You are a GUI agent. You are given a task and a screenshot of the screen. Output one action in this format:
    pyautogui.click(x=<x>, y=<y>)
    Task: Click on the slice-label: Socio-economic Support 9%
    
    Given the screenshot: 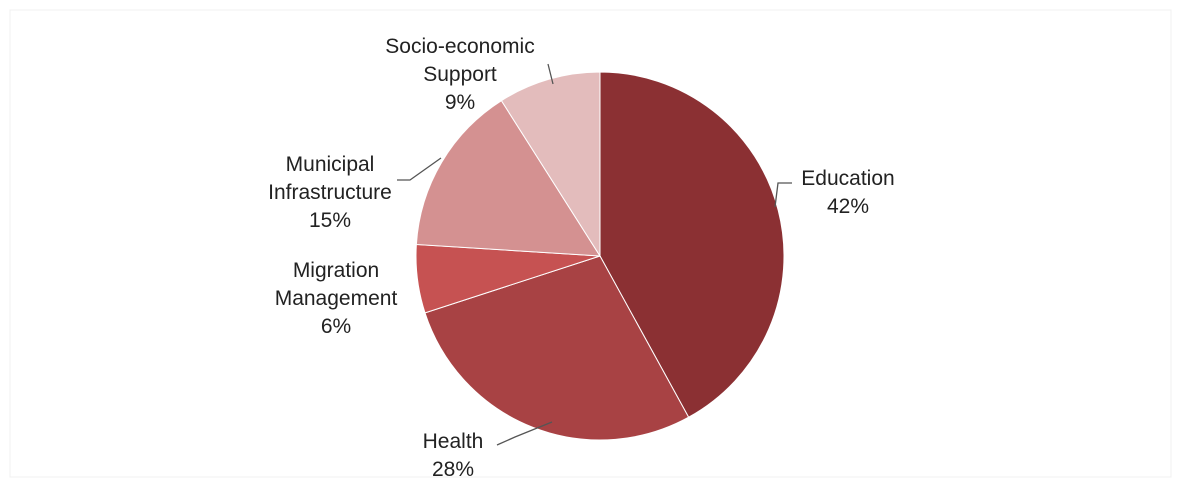 What is the action you would take?
    pyautogui.click(x=459, y=74)
    